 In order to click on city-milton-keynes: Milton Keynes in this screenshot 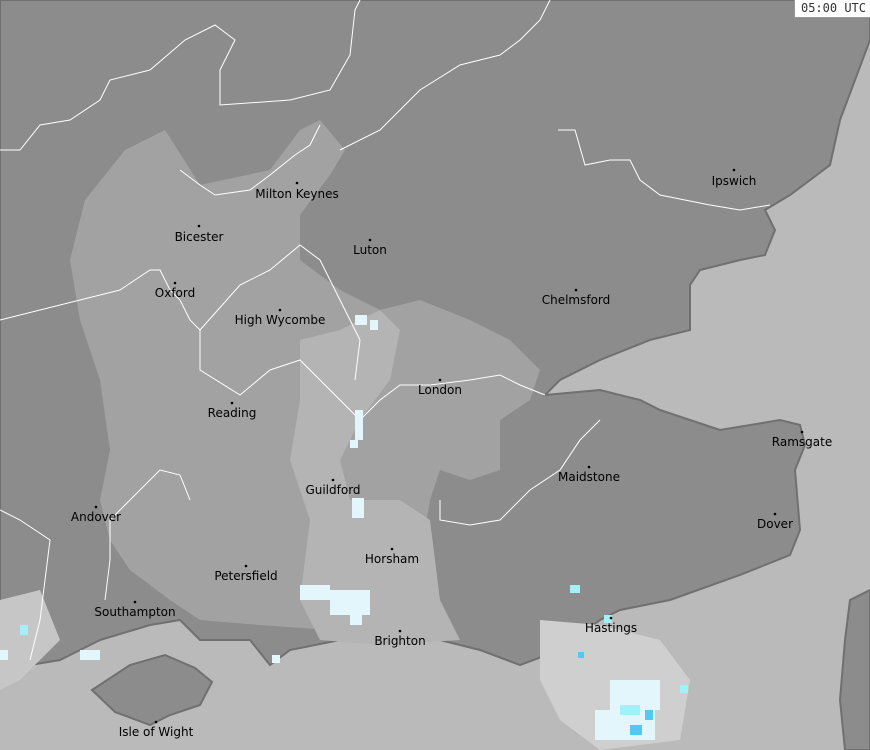, I will do `click(297, 191)`.